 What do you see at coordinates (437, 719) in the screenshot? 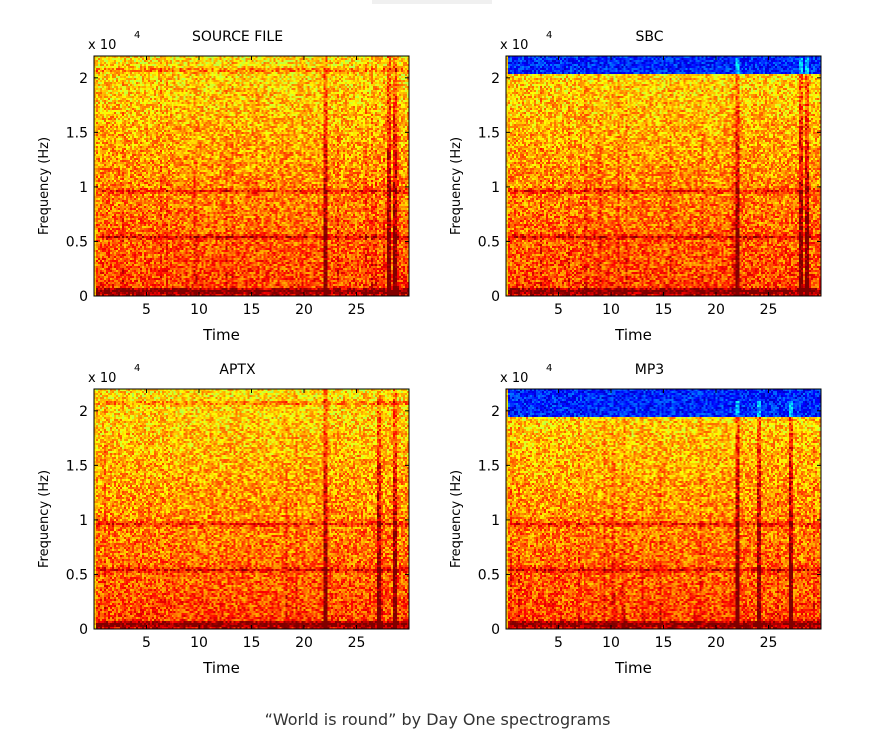
I see `figure-caption: “World is round” by Day One spectrograms` at bounding box center [437, 719].